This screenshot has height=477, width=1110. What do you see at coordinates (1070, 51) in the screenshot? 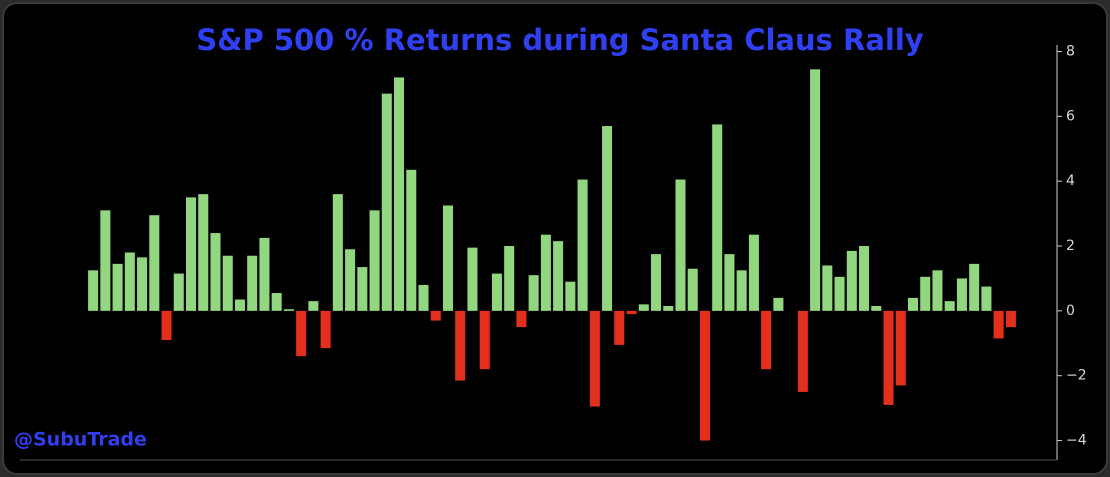
I see `y-tick-label: 8` at bounding box center [1070, 51].